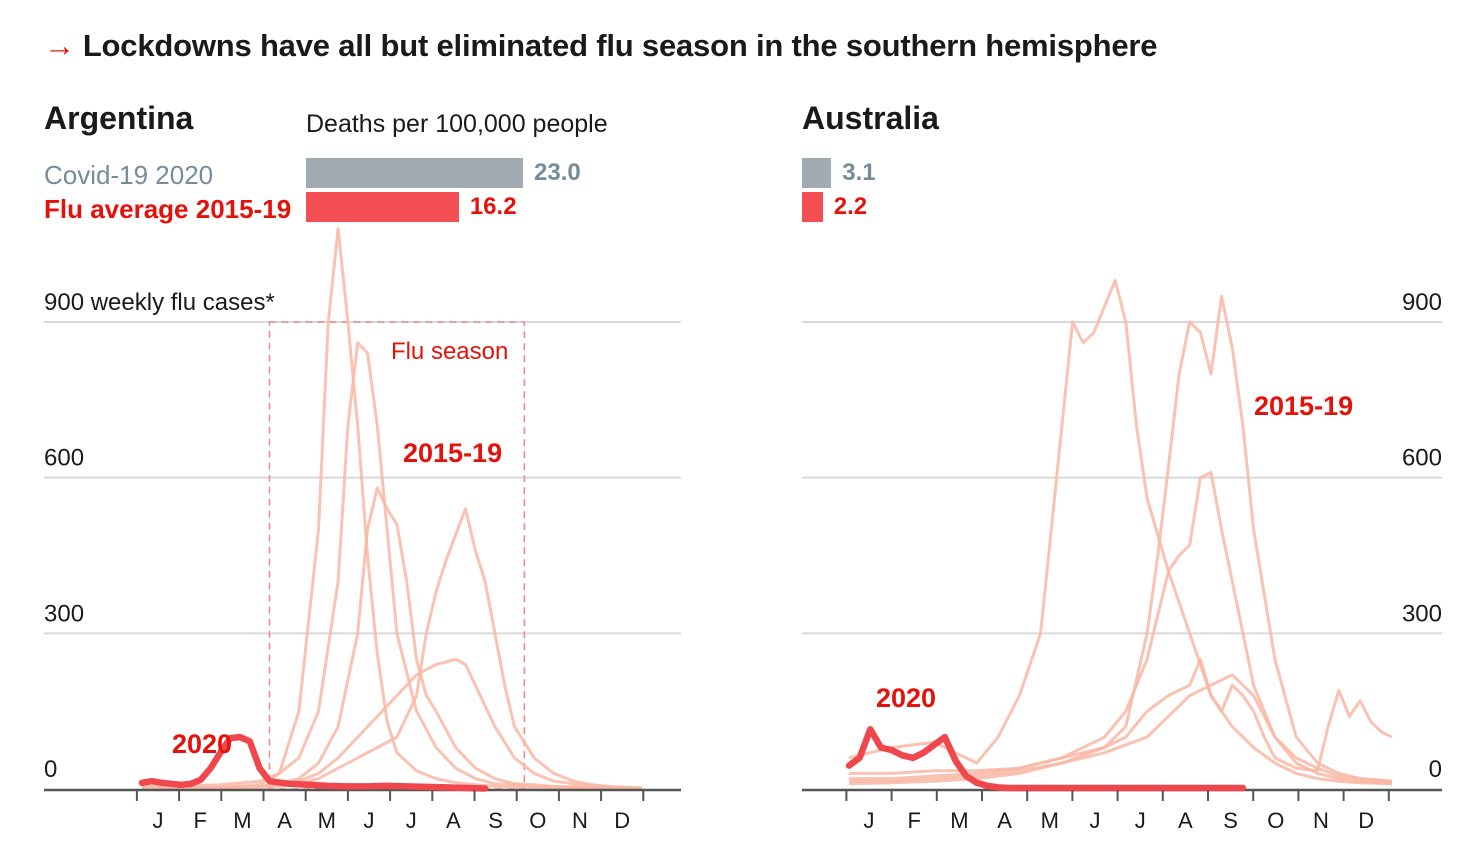 The image size is (1484, 868). What do you see at coordinates (495, 820) in the screenshot?
I see `argentina-month-label-9: S` at bounding box center [495, 820].